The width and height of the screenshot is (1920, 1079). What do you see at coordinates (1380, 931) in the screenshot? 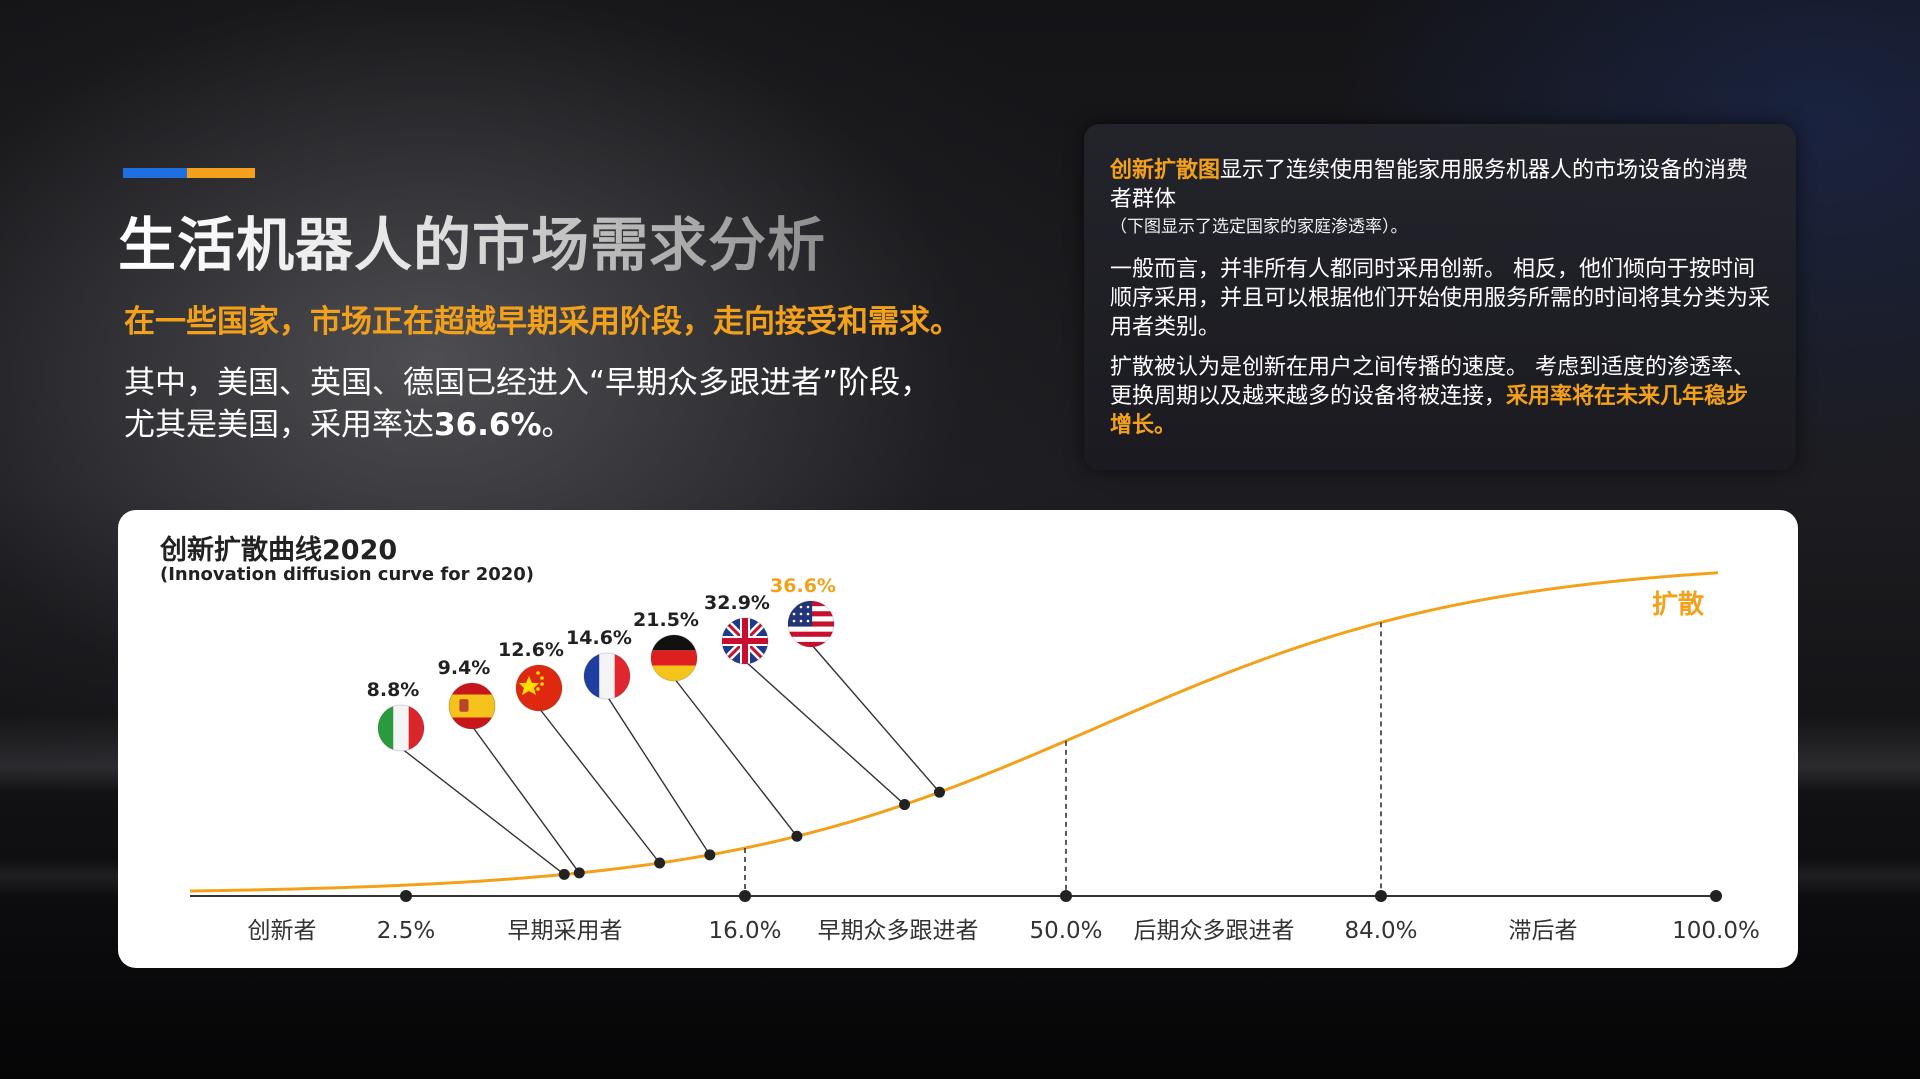
I see `x-tick-label: 84.0%` at bounding box center [1380, 931].